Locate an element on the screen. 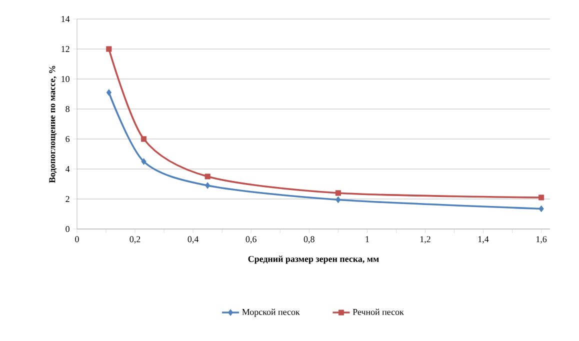 The height and width of the screenshot is (341, 579). x-tick-label: 0,6 is located at coordinates (251, 240).